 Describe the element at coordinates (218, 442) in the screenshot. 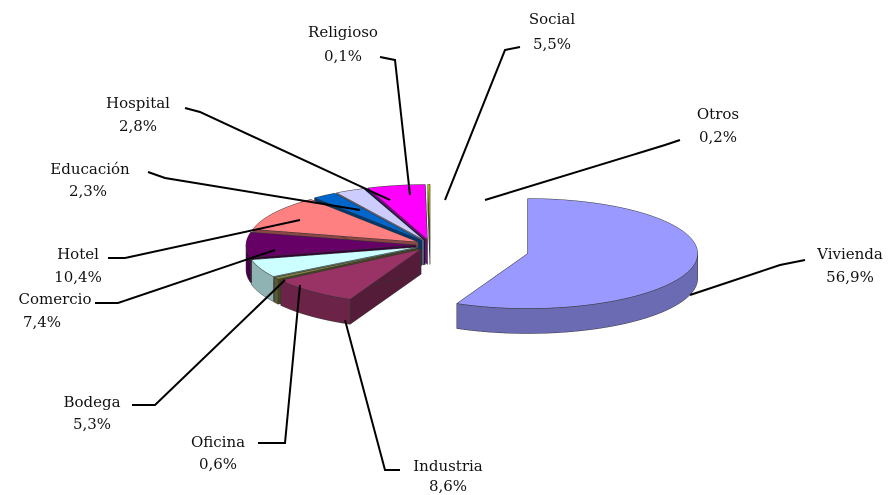

I see `slice-label: Oficina` at that location.